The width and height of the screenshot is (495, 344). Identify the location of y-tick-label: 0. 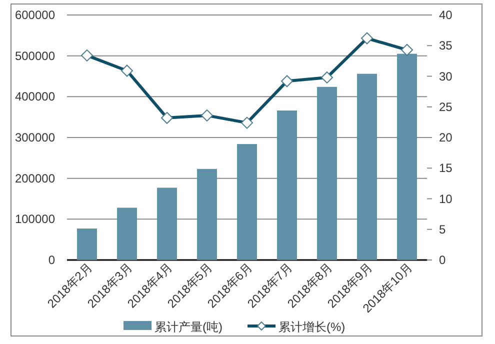
(52, 260).